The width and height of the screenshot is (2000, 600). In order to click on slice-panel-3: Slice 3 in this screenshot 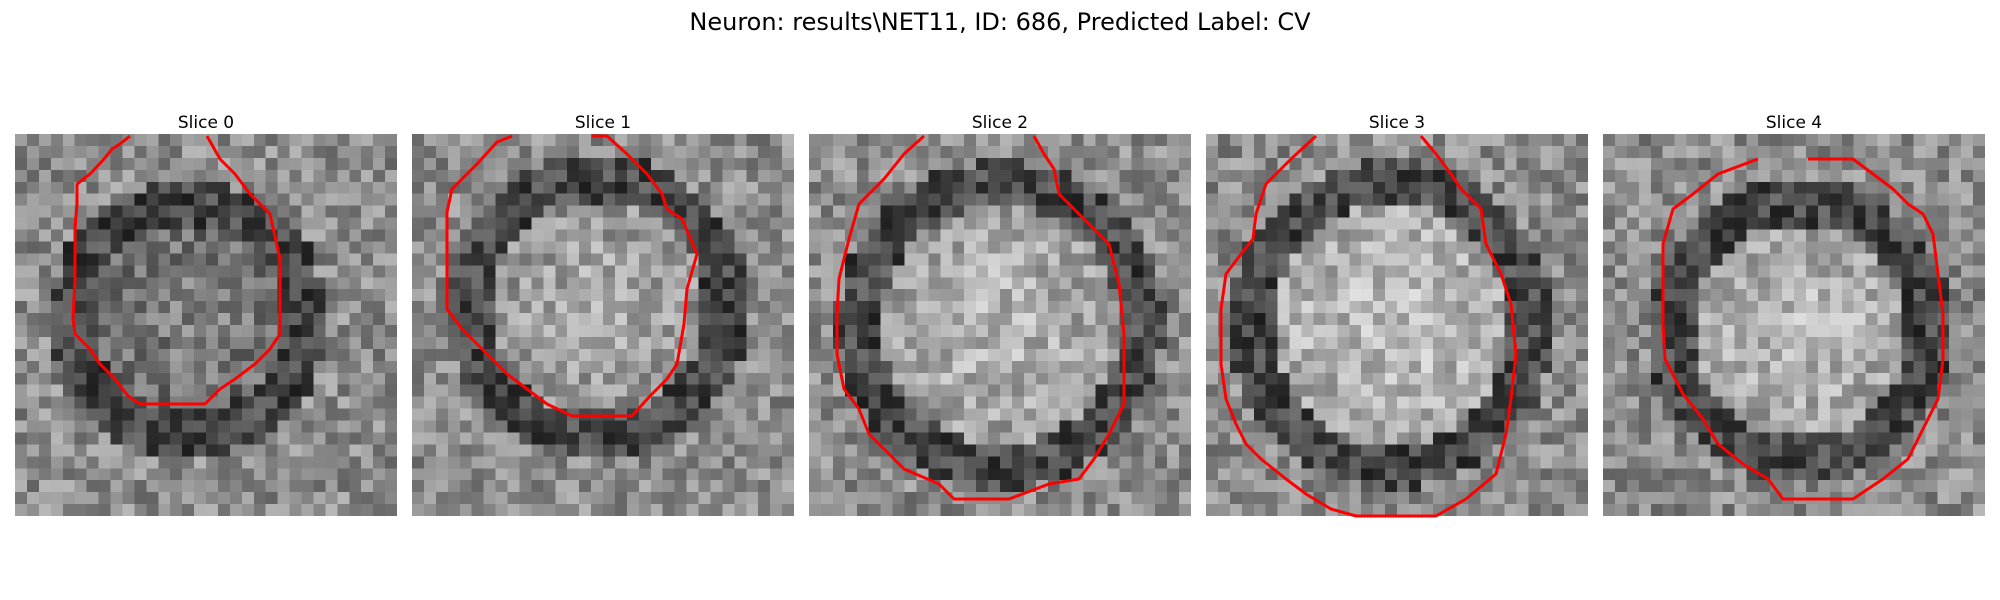, I will do `click(1397, 315)`.